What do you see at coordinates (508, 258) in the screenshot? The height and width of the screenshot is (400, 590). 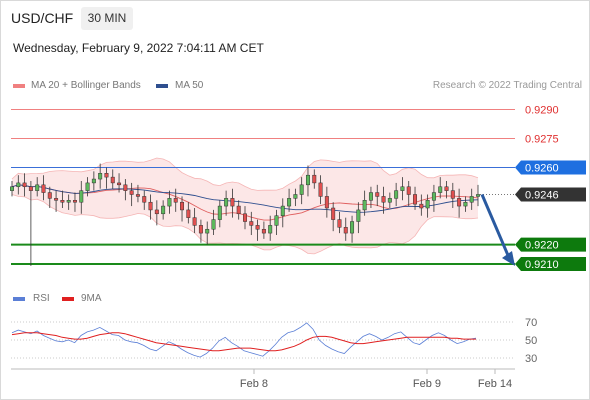 I see `forecast-arrow-head` at bounding box center [508, 258].